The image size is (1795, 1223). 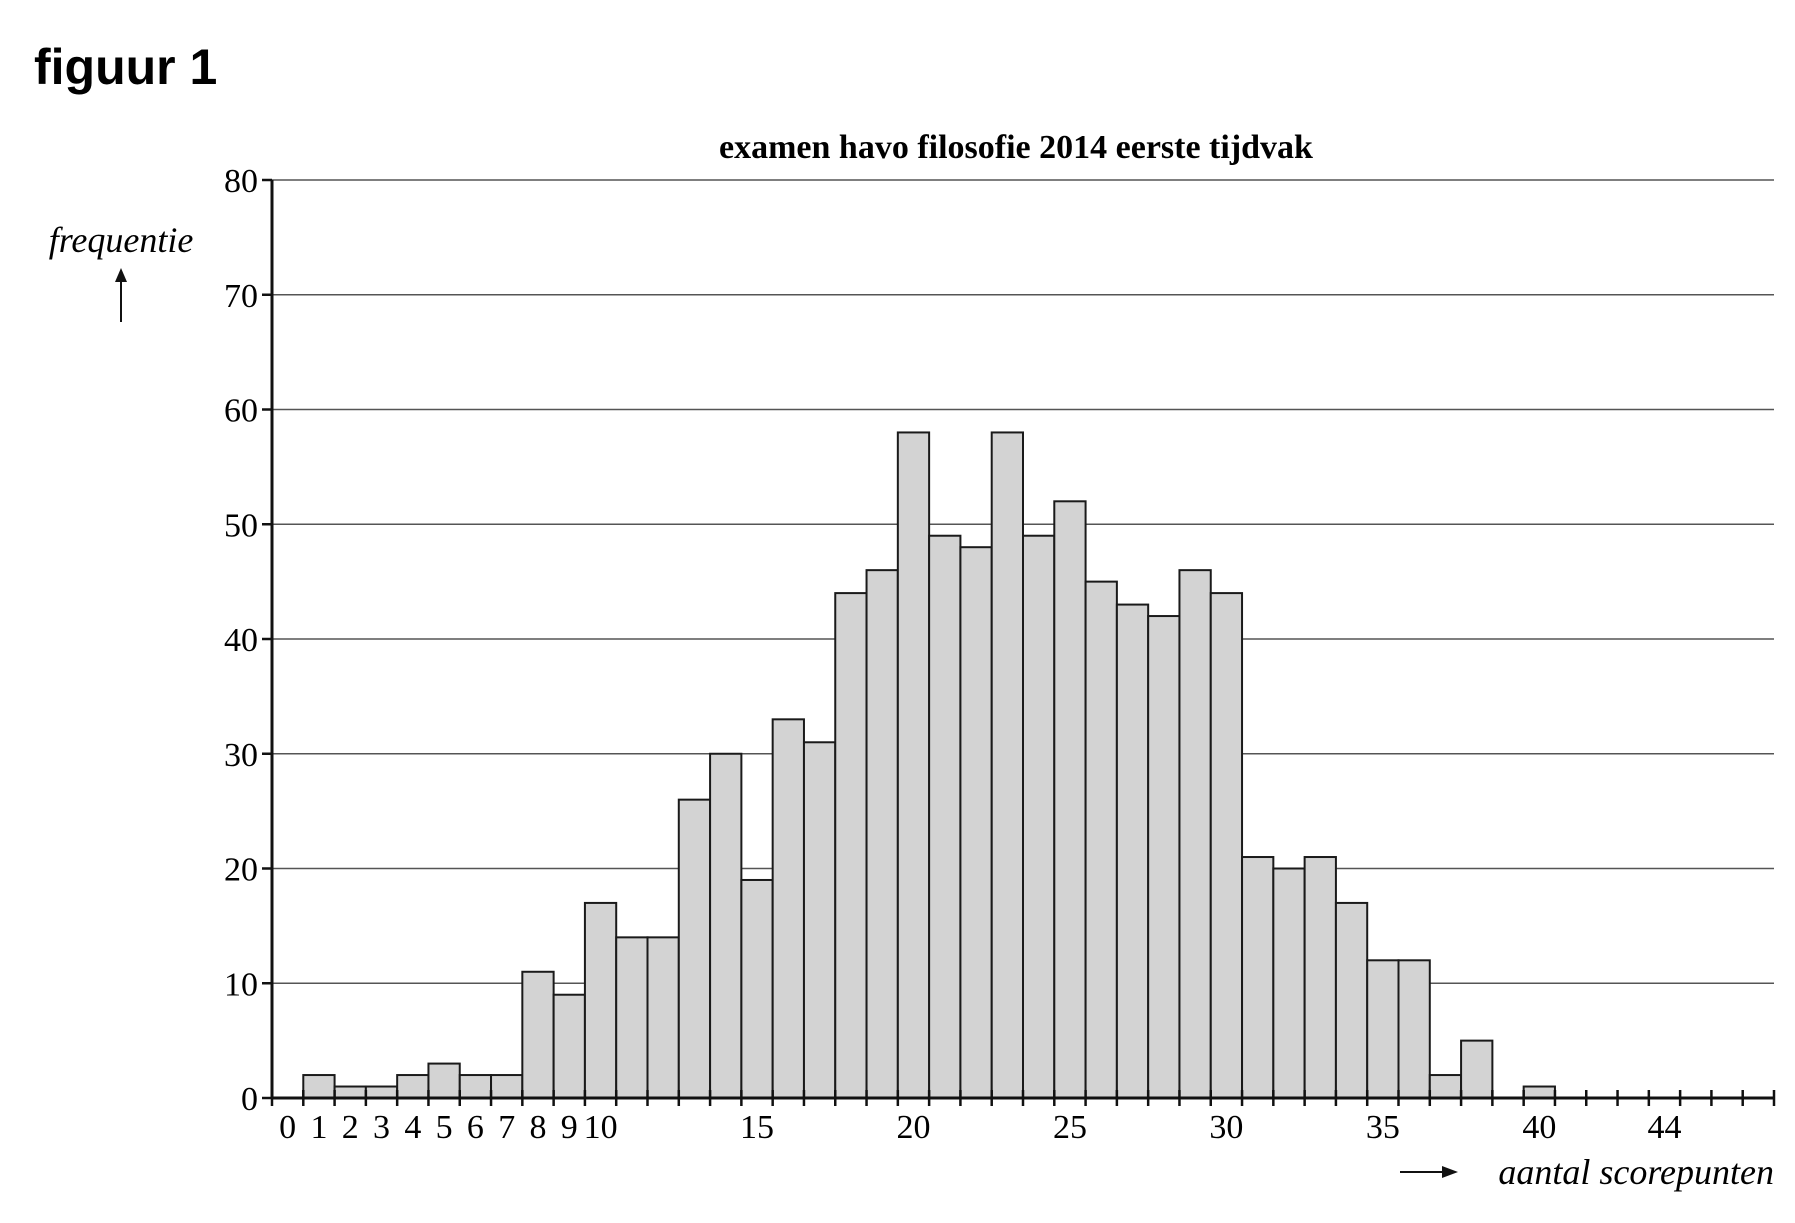 I want to click on x-tick-label: 44, so click(x=1664, y=1127).